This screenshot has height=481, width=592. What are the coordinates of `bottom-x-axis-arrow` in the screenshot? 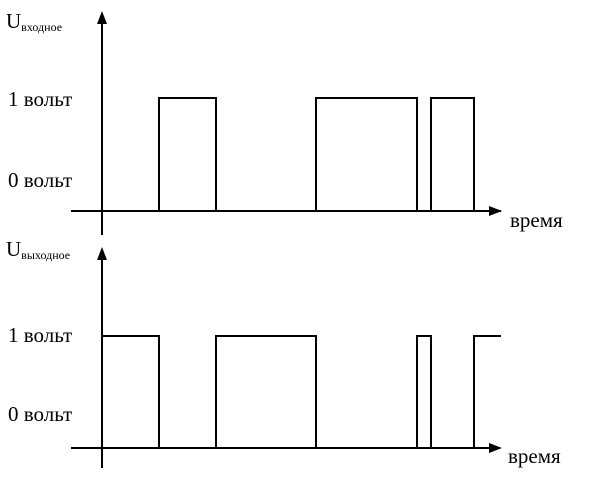 It's located at (495, 448).